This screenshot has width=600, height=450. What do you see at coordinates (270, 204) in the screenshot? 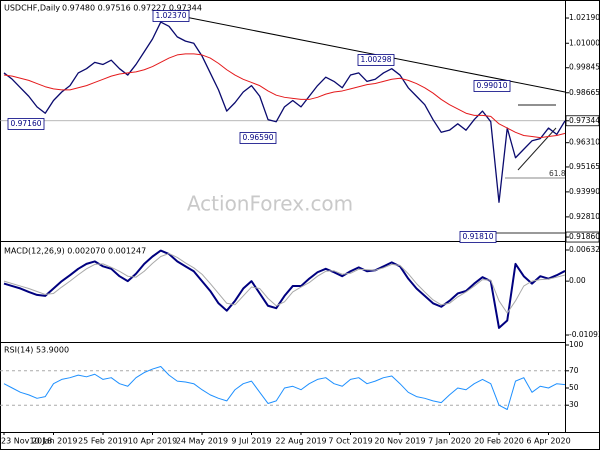
I see `watermark: ActionForex.com` at bounding box center [270, 204].